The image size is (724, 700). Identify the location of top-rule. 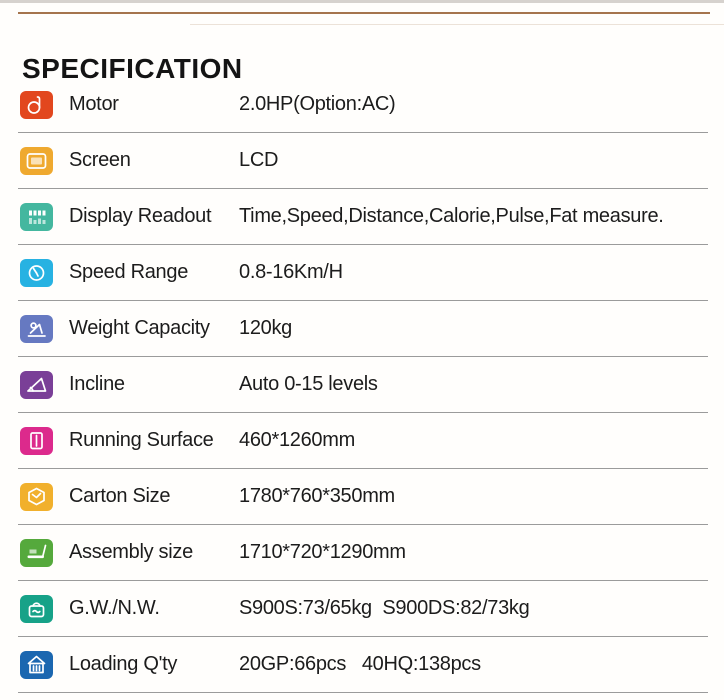
(364, 13).